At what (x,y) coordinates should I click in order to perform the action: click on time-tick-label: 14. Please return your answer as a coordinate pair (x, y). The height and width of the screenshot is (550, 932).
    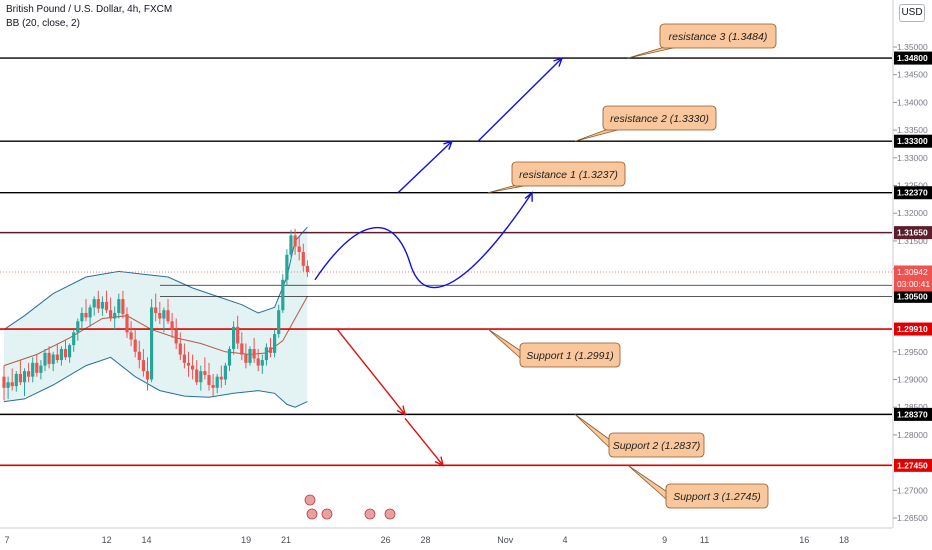
    Looking at the image, I should click on (147, 540).